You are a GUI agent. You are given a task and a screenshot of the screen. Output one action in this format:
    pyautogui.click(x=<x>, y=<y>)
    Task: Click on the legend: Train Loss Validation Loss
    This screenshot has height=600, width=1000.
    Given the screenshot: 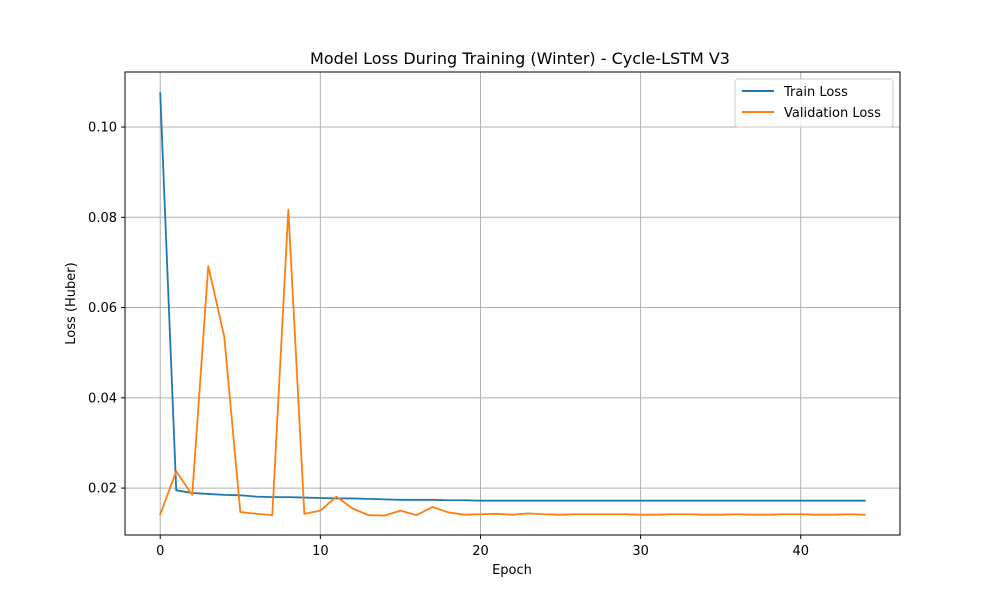 What is the action you would take?
    pyautogui.click(x=814, y=103)
    